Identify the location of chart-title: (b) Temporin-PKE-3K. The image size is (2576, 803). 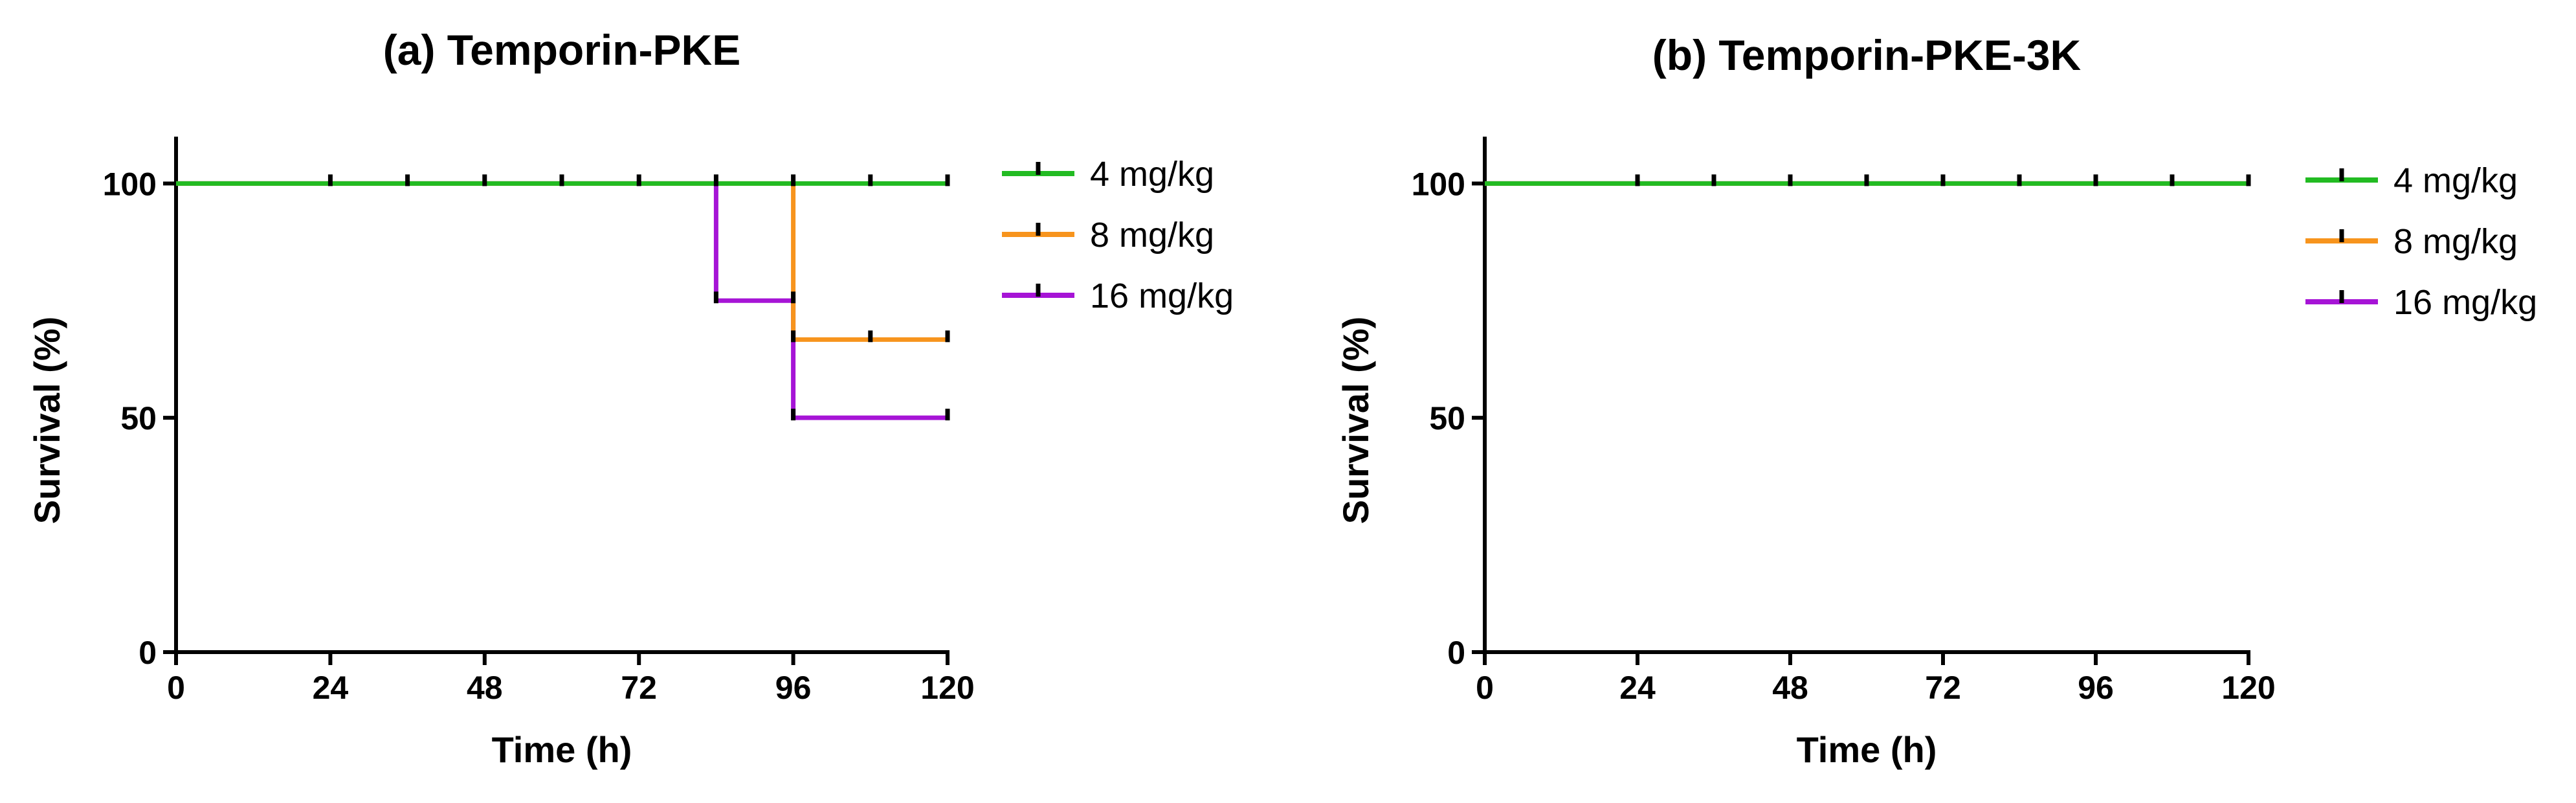
(1867, 55).